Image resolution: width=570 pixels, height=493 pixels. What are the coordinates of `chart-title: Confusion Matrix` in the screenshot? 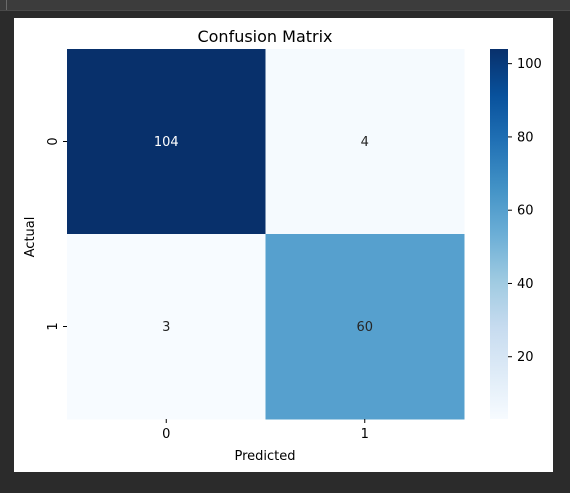 It's located at (264, 36).